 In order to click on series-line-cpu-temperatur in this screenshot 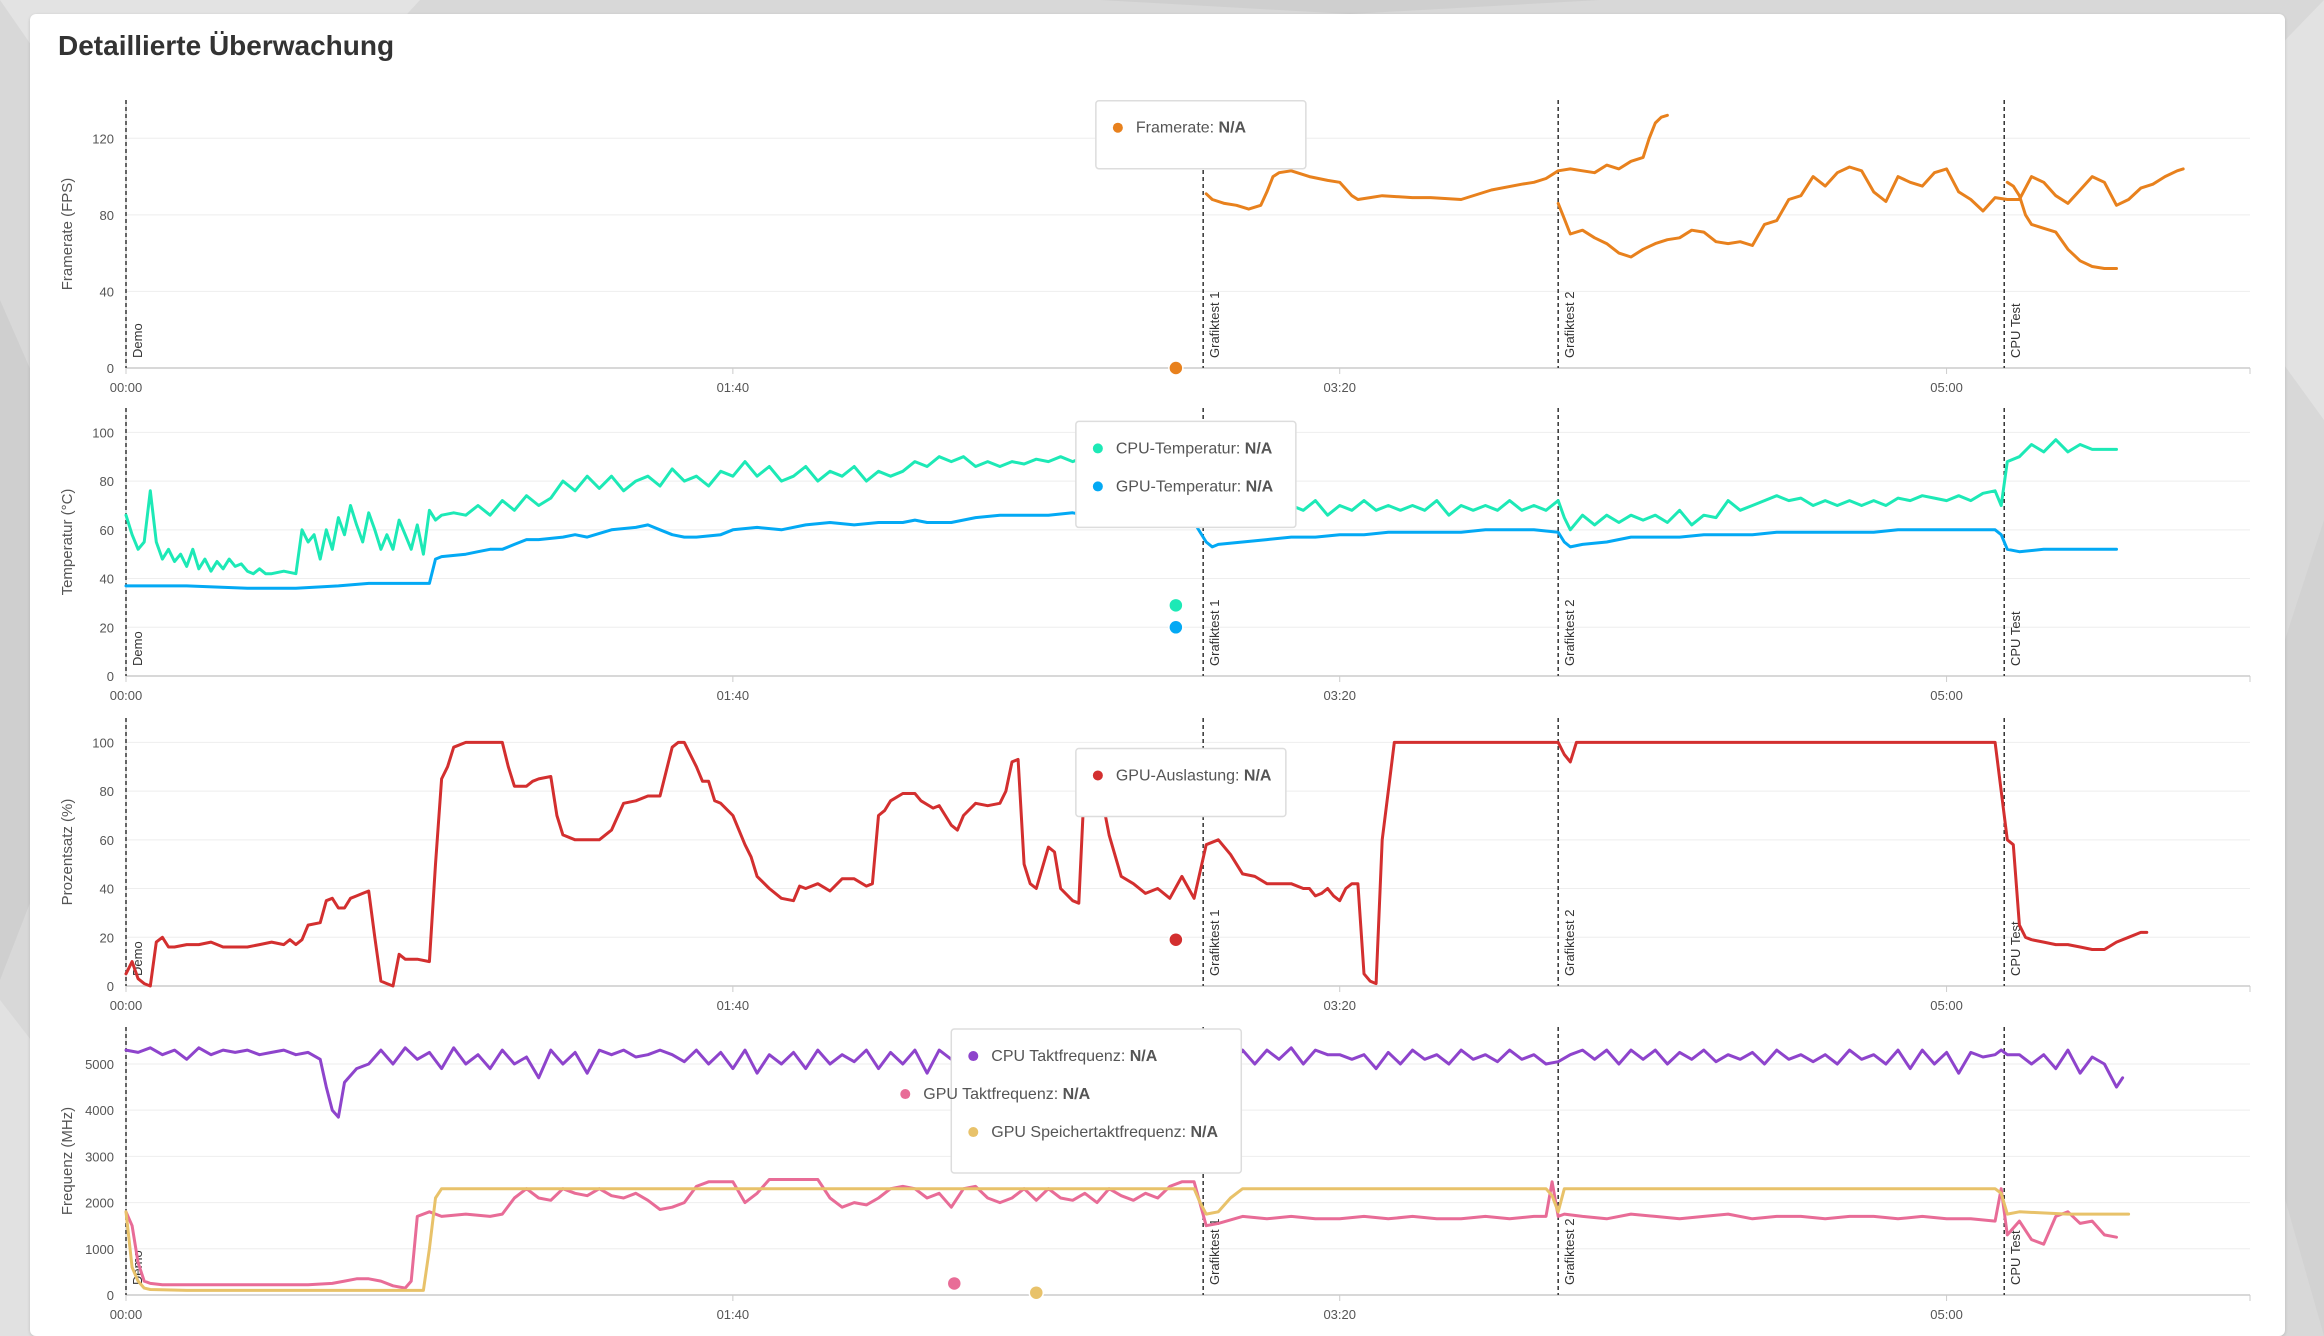, I will do `click(1121, 507)`.